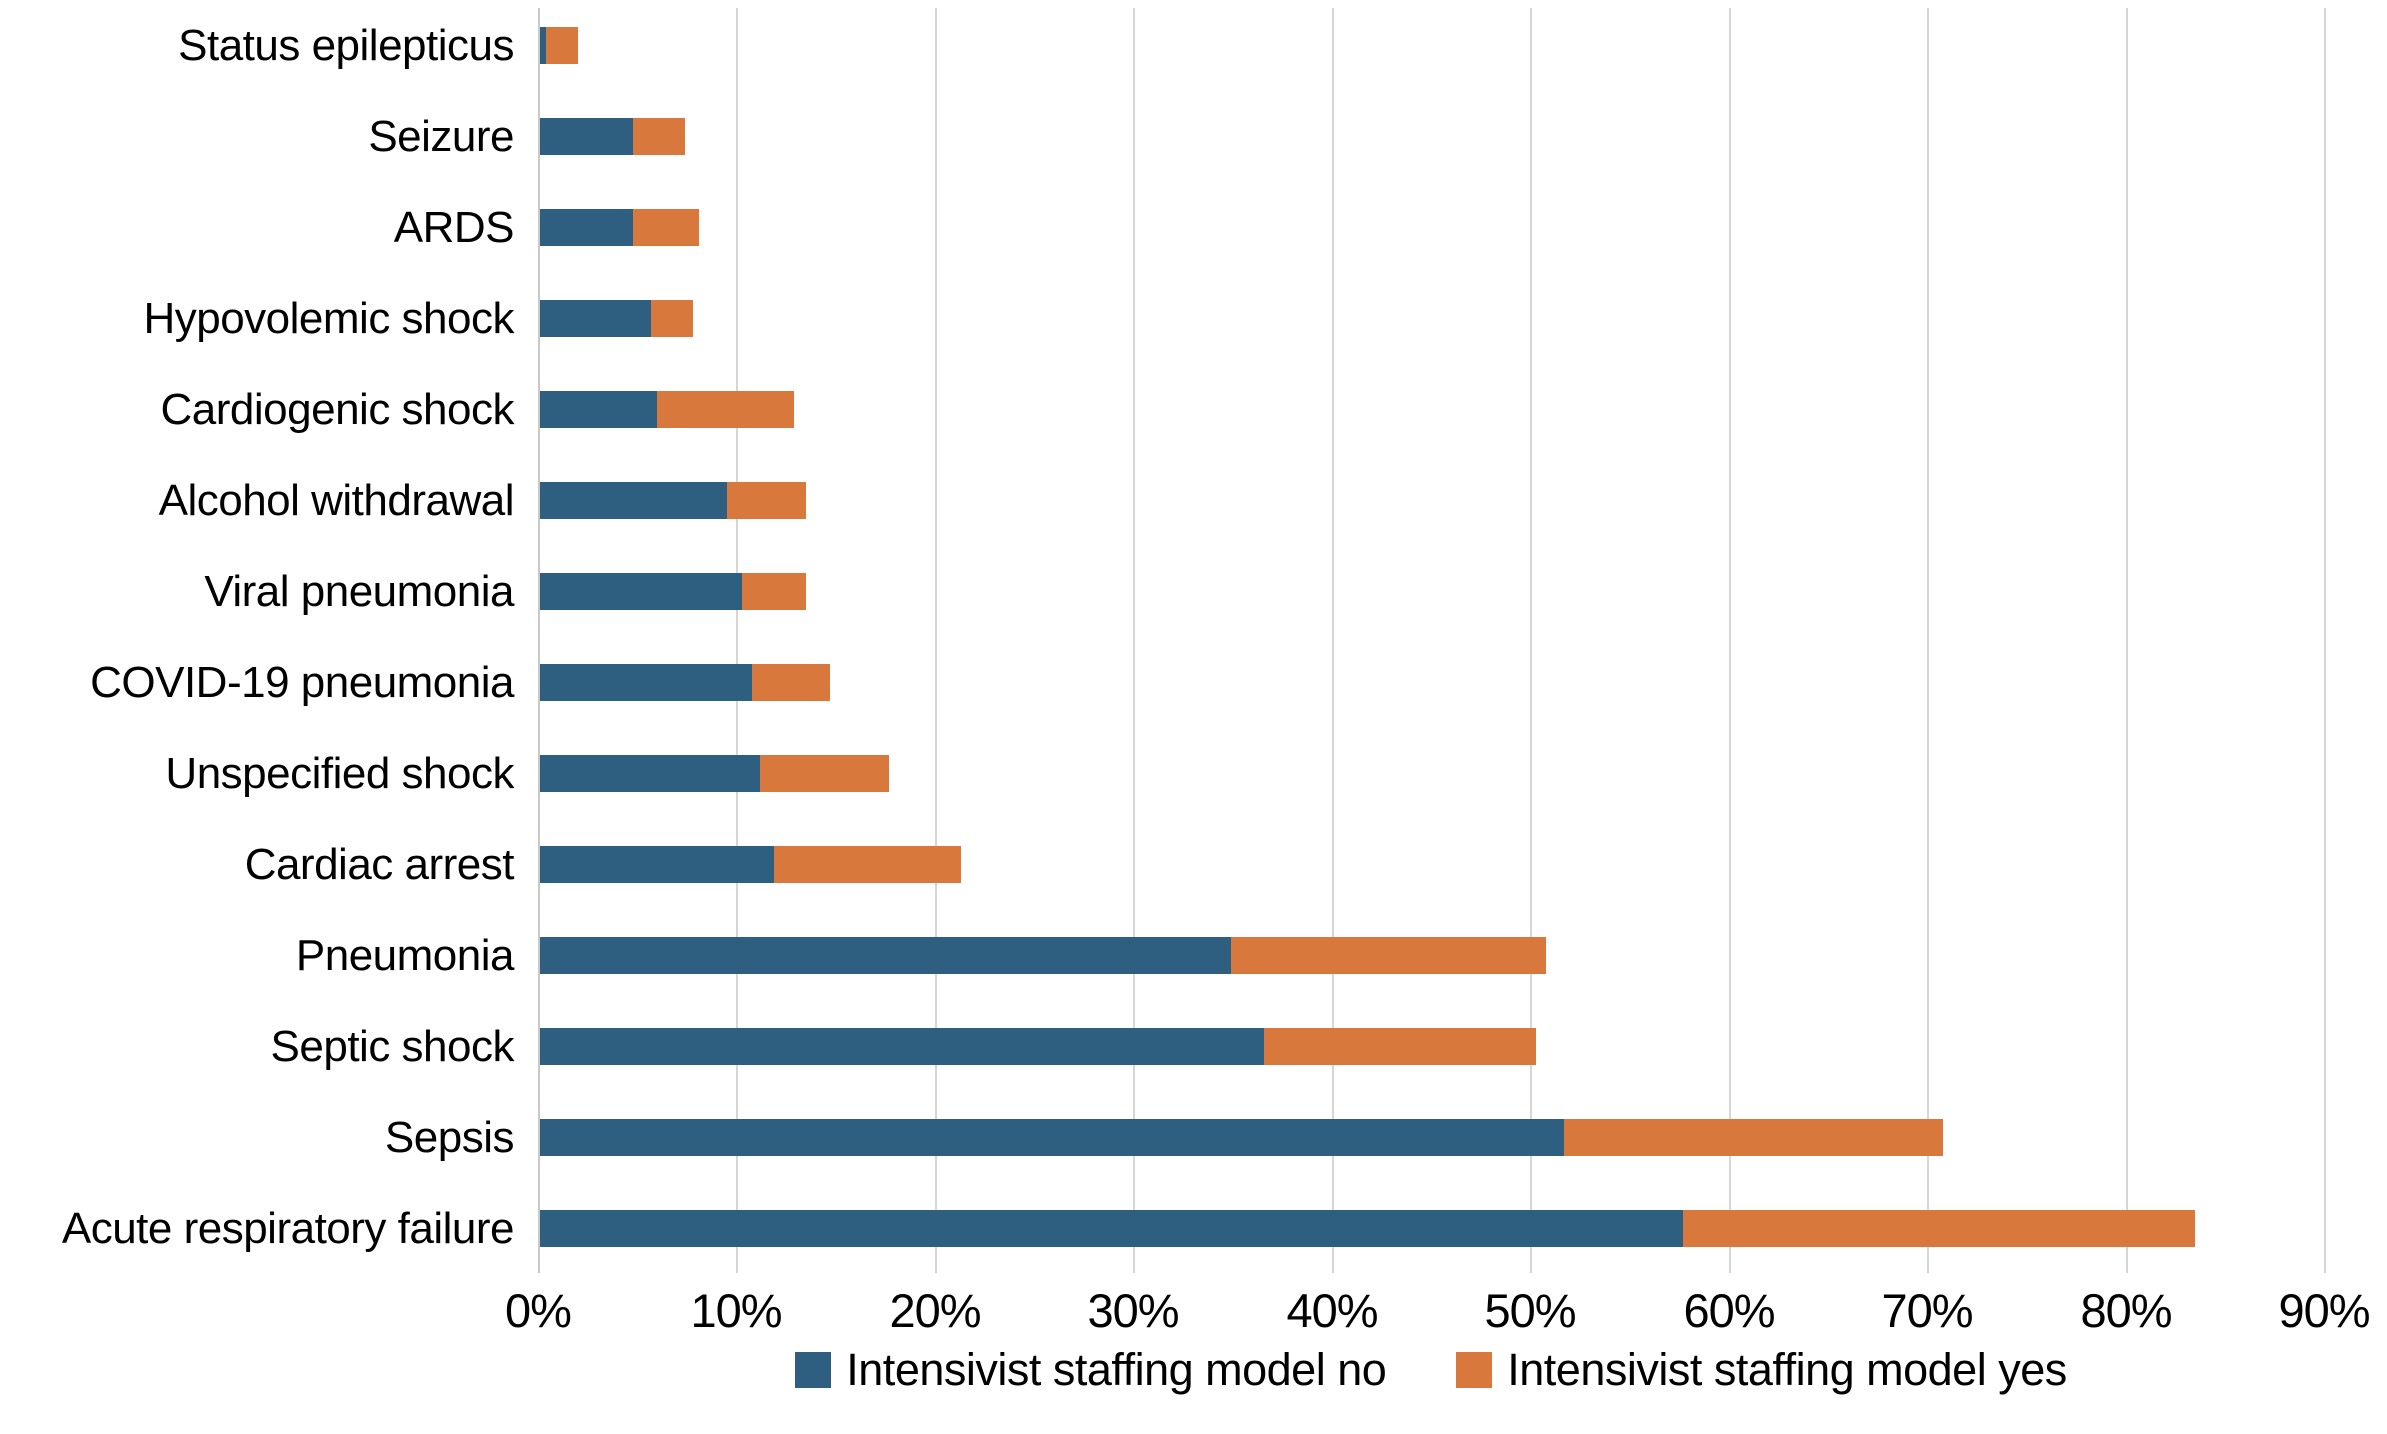 The height and width of the screenshot is (1434, 2387). I want to click on x-tick-label: 40%, so click(1332, 1310).